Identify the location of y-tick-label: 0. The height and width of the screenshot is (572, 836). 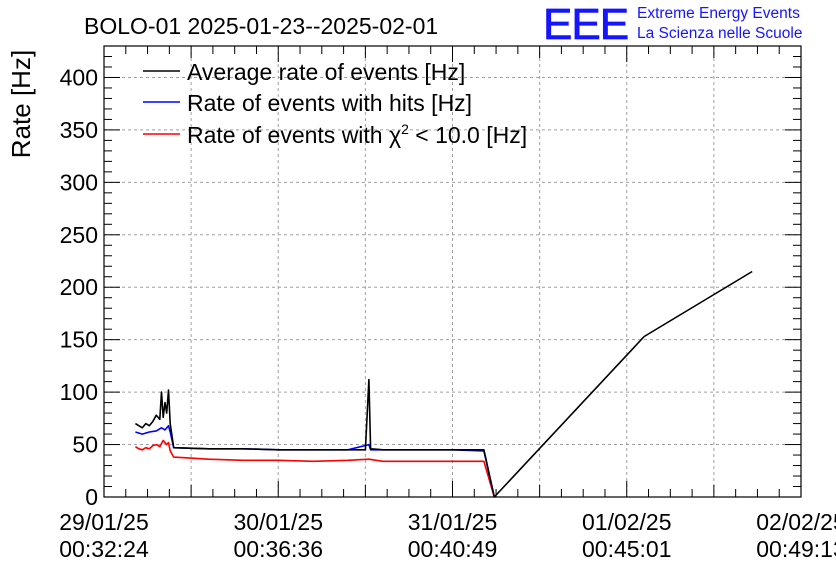
(91, 497).